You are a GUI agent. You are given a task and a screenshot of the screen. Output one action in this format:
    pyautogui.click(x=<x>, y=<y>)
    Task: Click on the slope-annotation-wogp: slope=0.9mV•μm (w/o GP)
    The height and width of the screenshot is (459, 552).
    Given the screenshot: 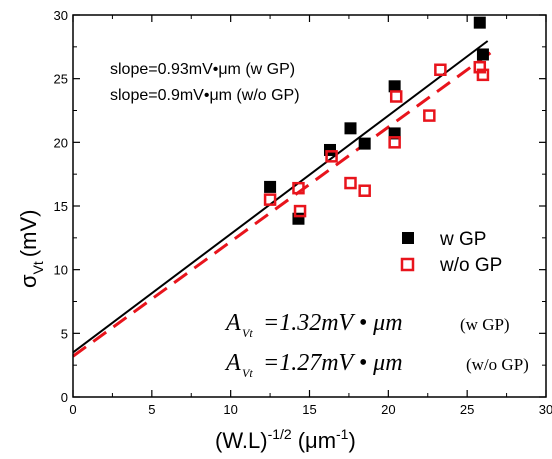 What is the action you would take?
    pyautogui.click(x=205, y=95)
    